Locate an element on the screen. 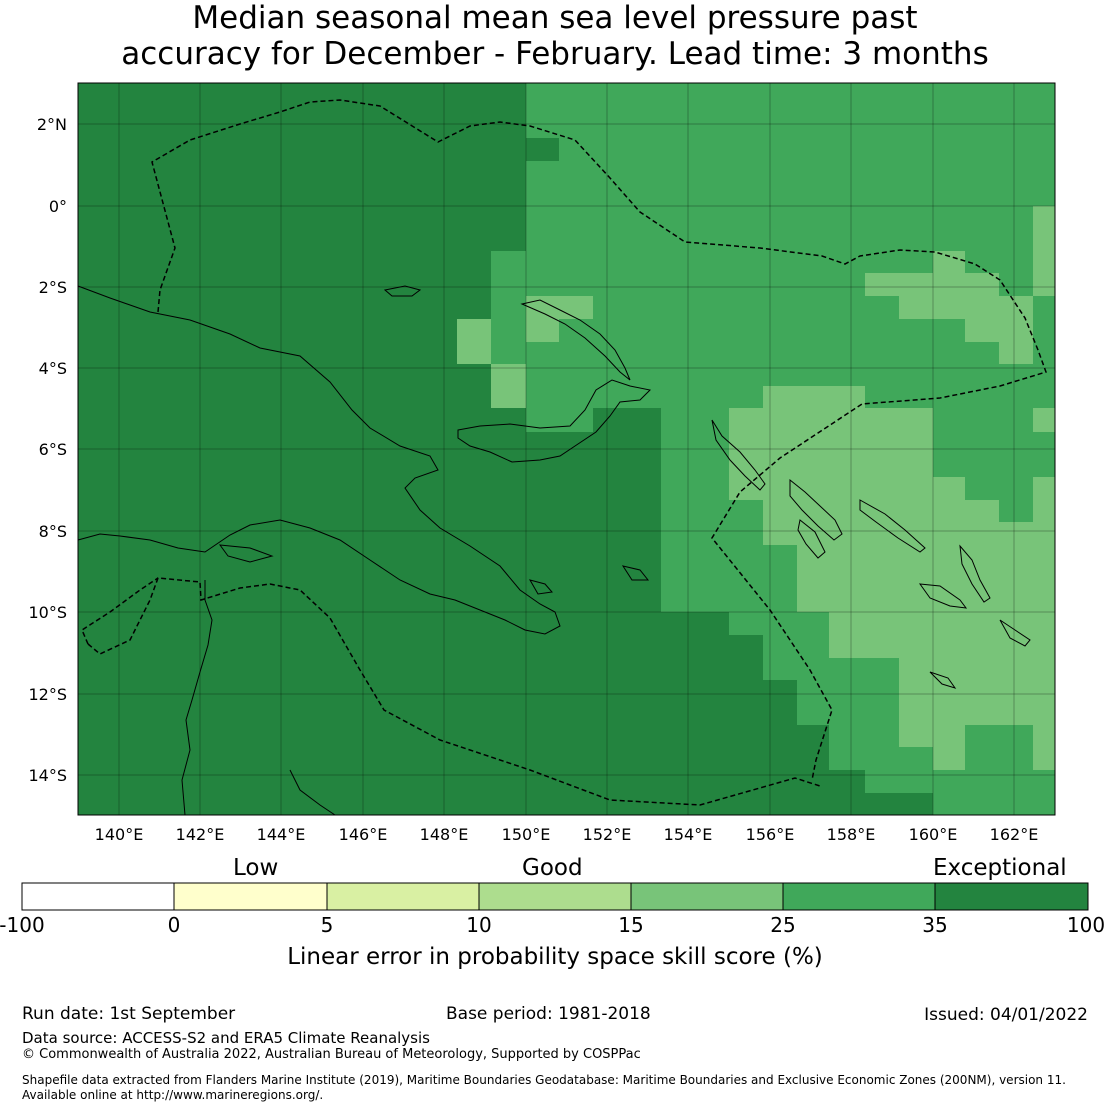  colorbar-tick: 35 is located at coordinates (935, 925).